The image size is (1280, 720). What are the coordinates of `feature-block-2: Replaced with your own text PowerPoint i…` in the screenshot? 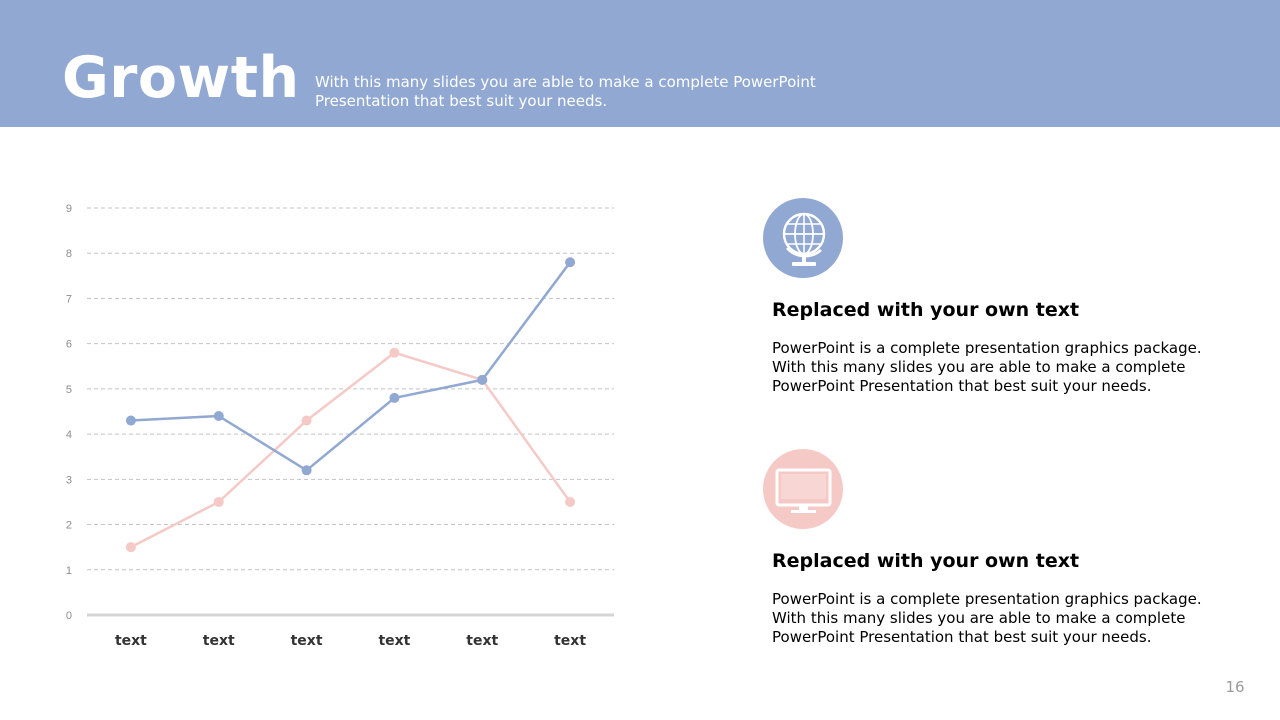 It's located at (998, 547).